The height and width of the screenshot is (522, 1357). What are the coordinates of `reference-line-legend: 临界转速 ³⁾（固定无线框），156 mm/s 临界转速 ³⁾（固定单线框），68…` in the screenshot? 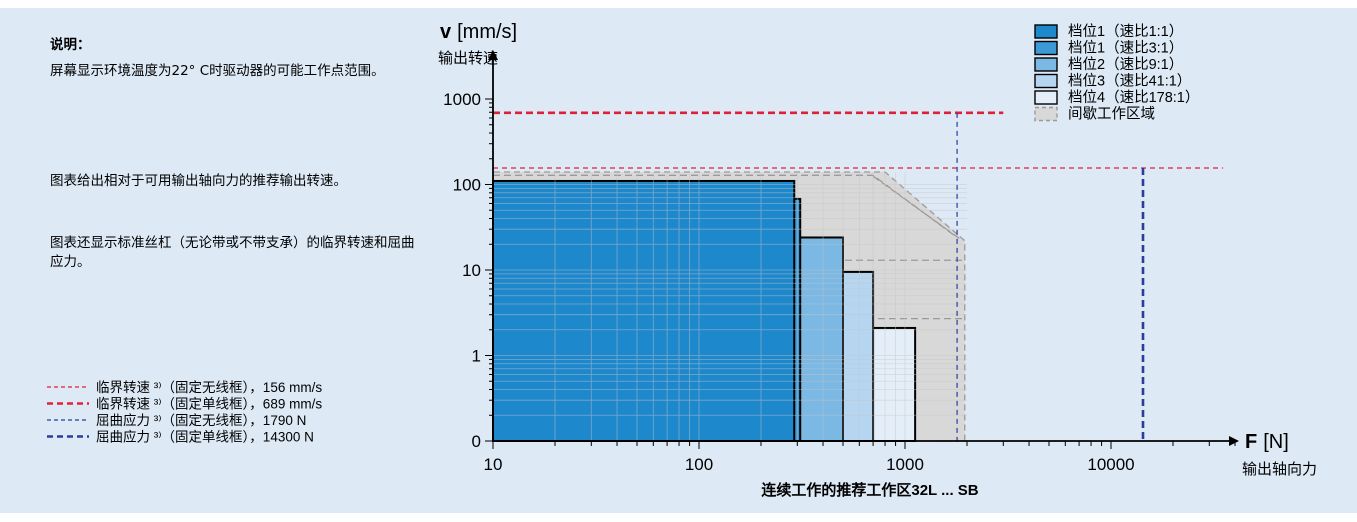 It's located at (184, 412).